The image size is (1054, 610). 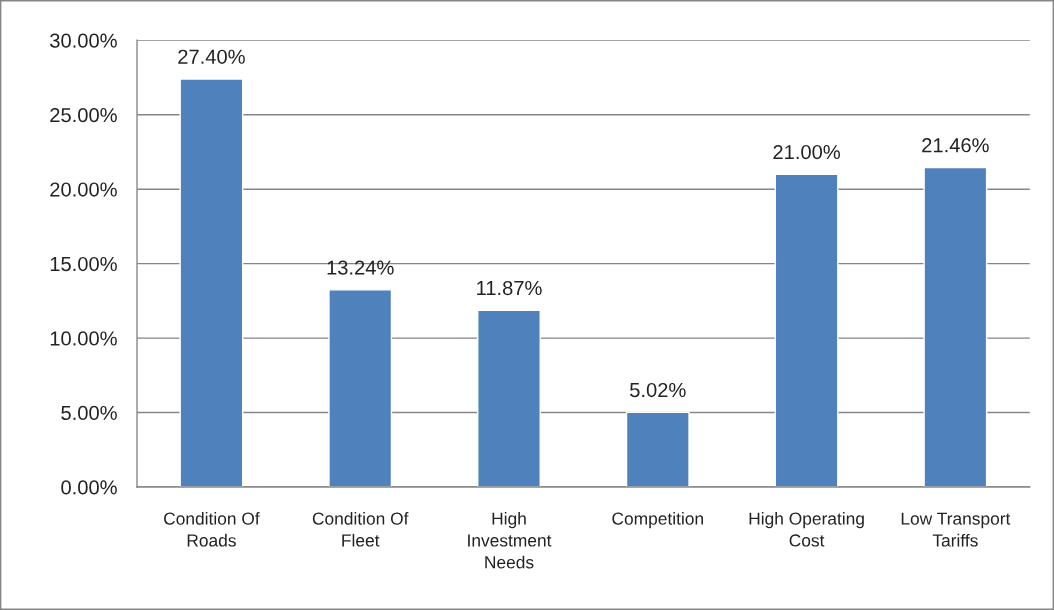 I want to click on x-tick-label: Competition, so click(x=657, y=520).